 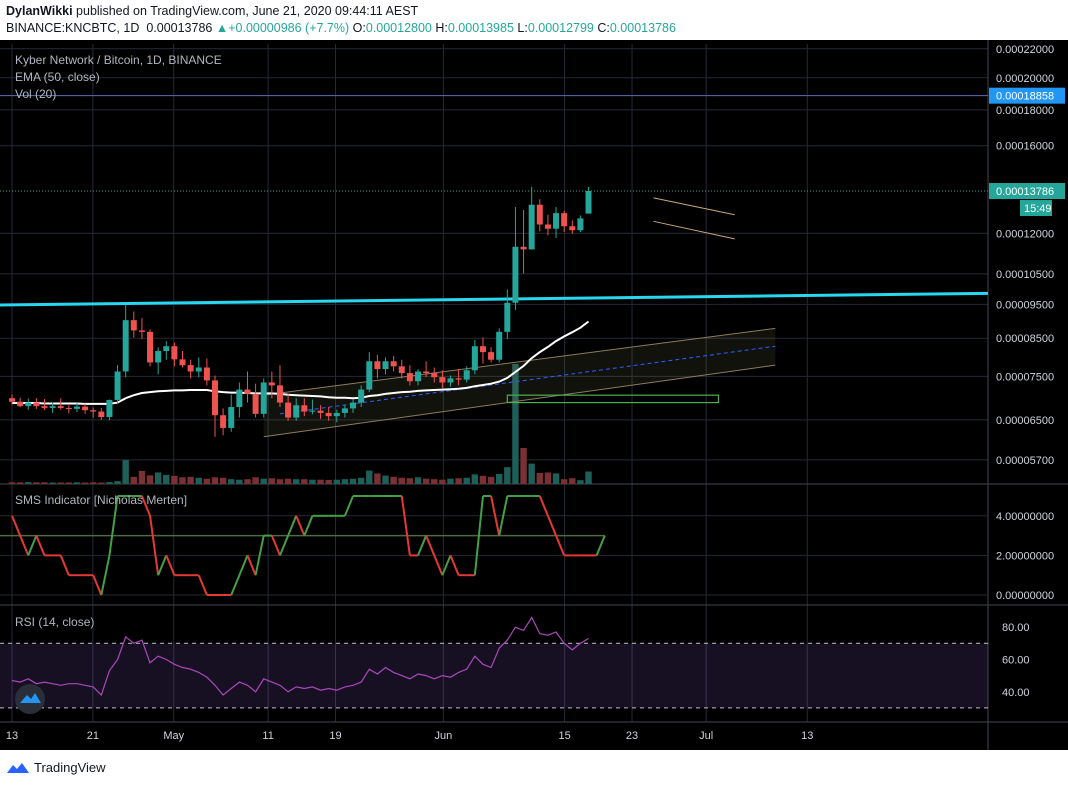 What do you see at coordinates (565, 736) in the screenshot?
I see `time-tick-label: 15` at bounding box center [565, 736].